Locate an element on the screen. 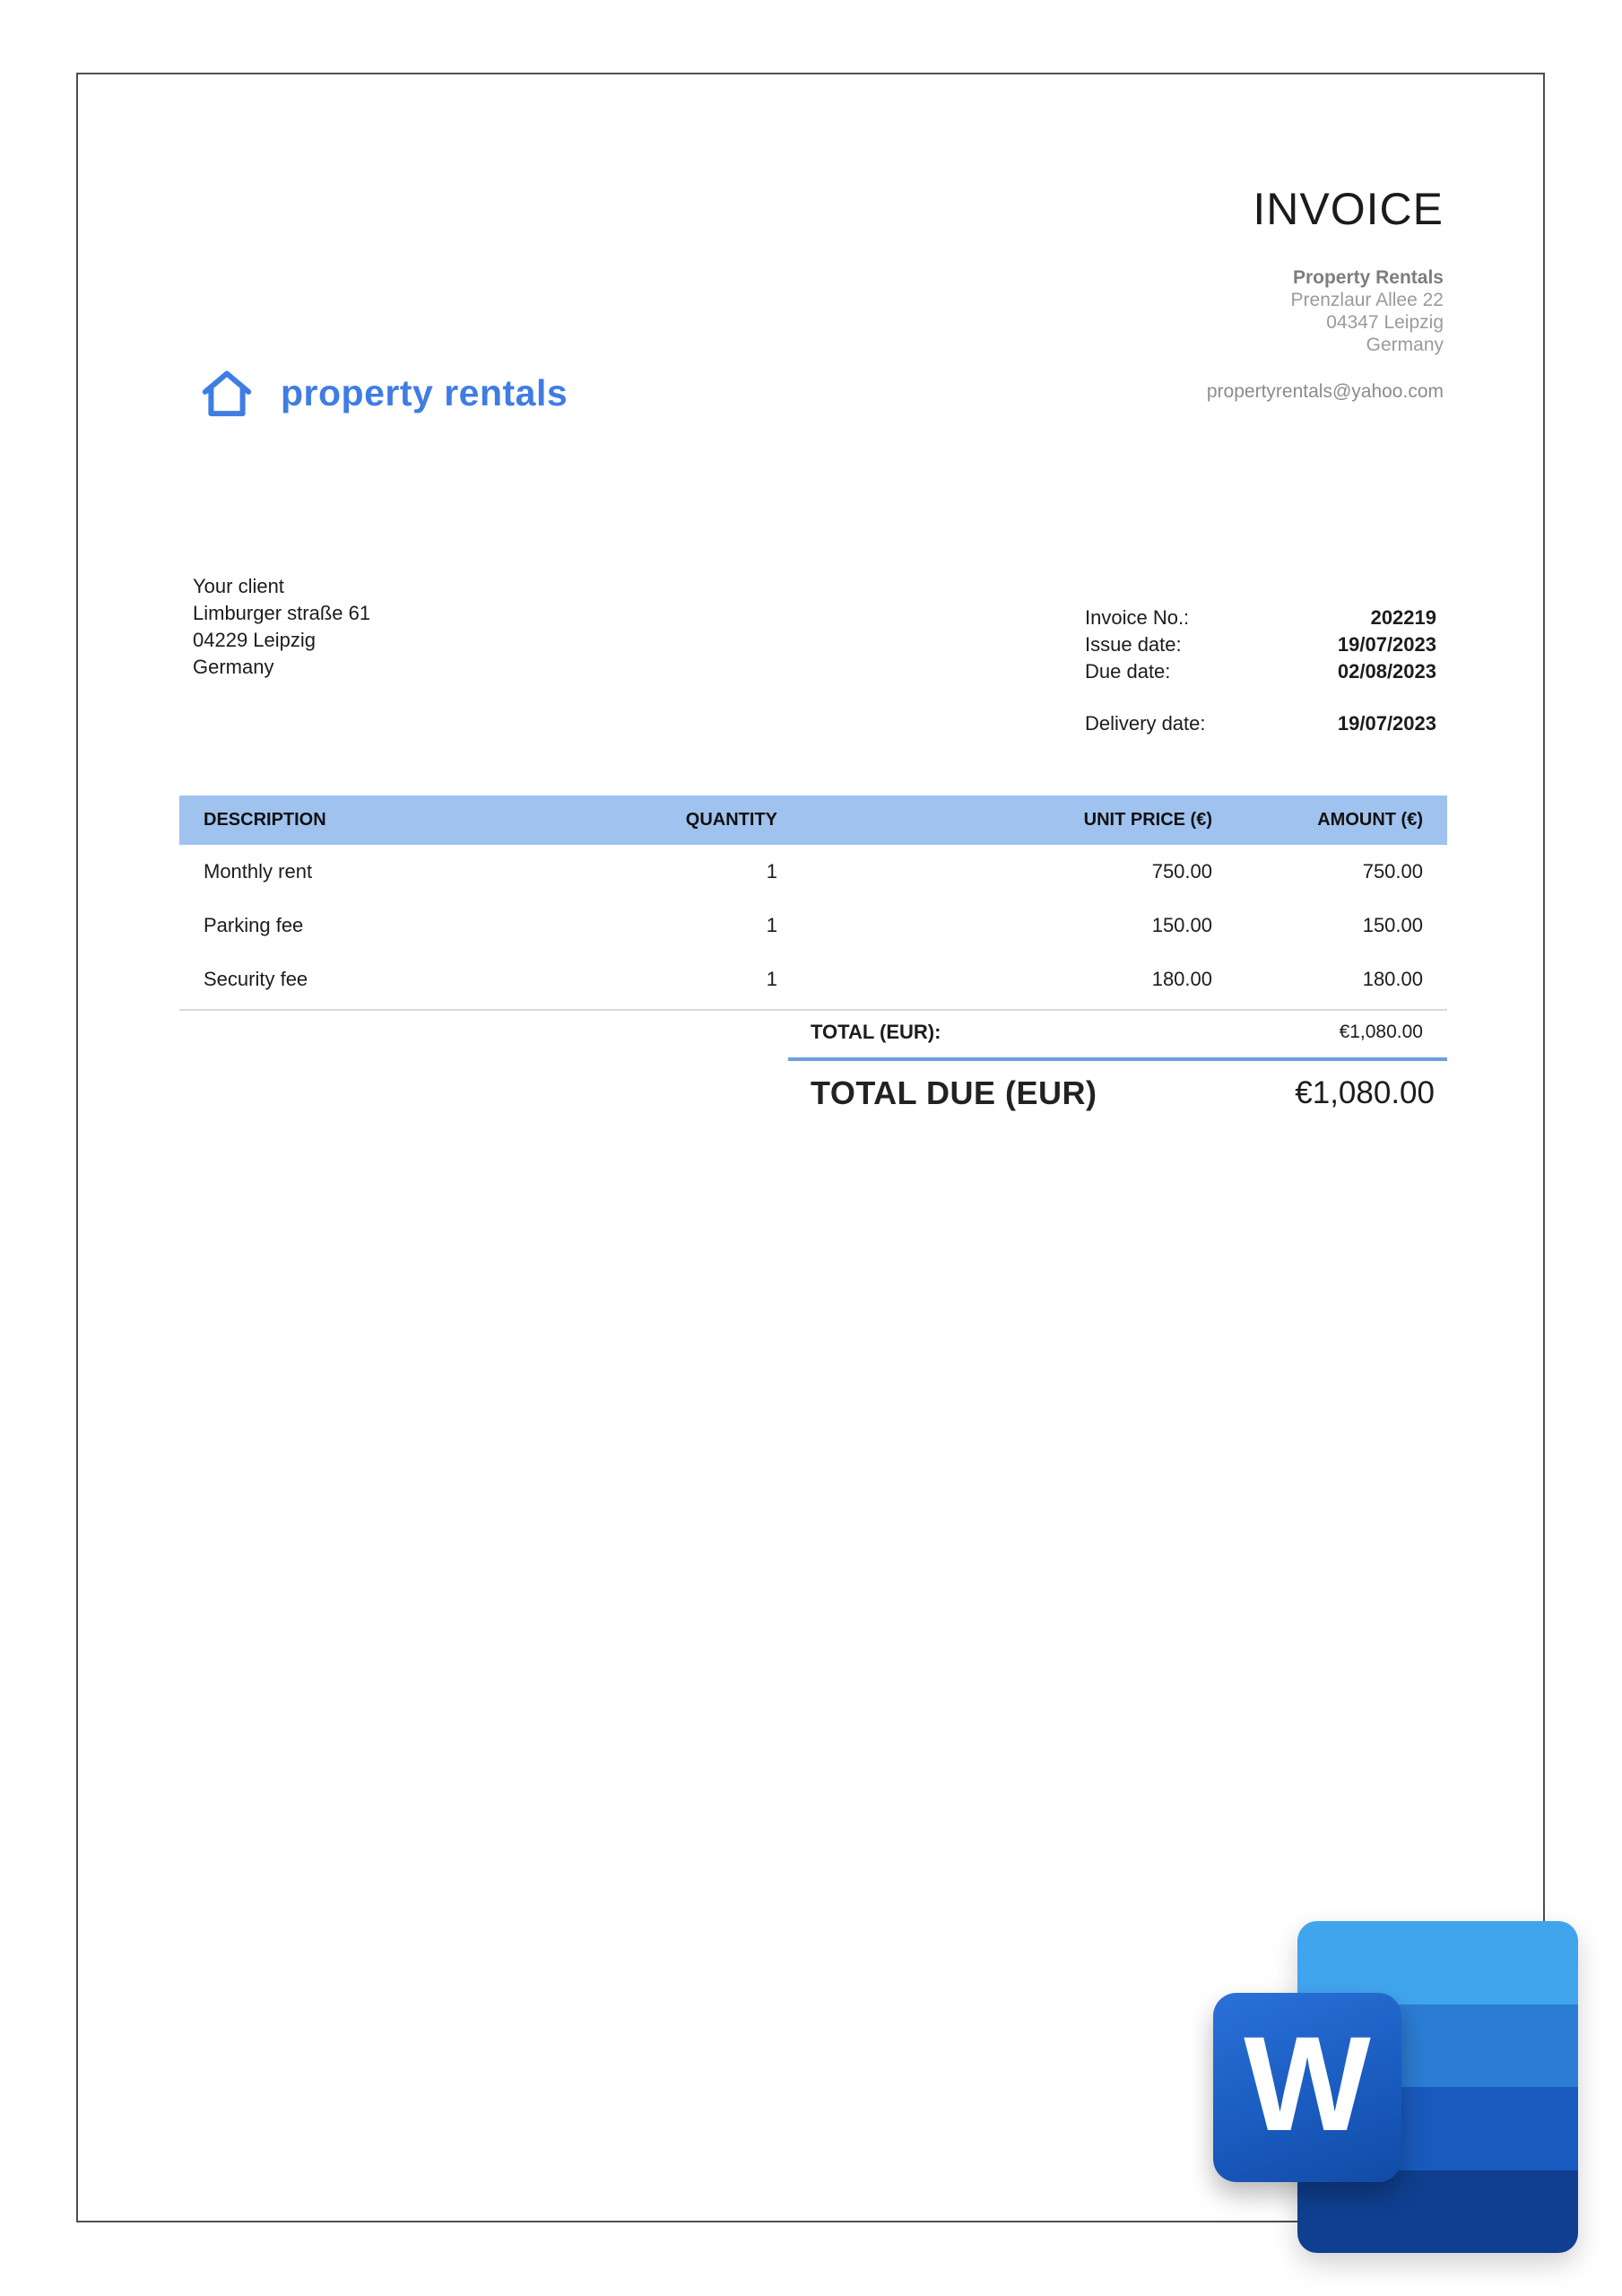 The image size is (1622, 2296). microsoft-word-logo: W is located at coordinates (1417, 2108).